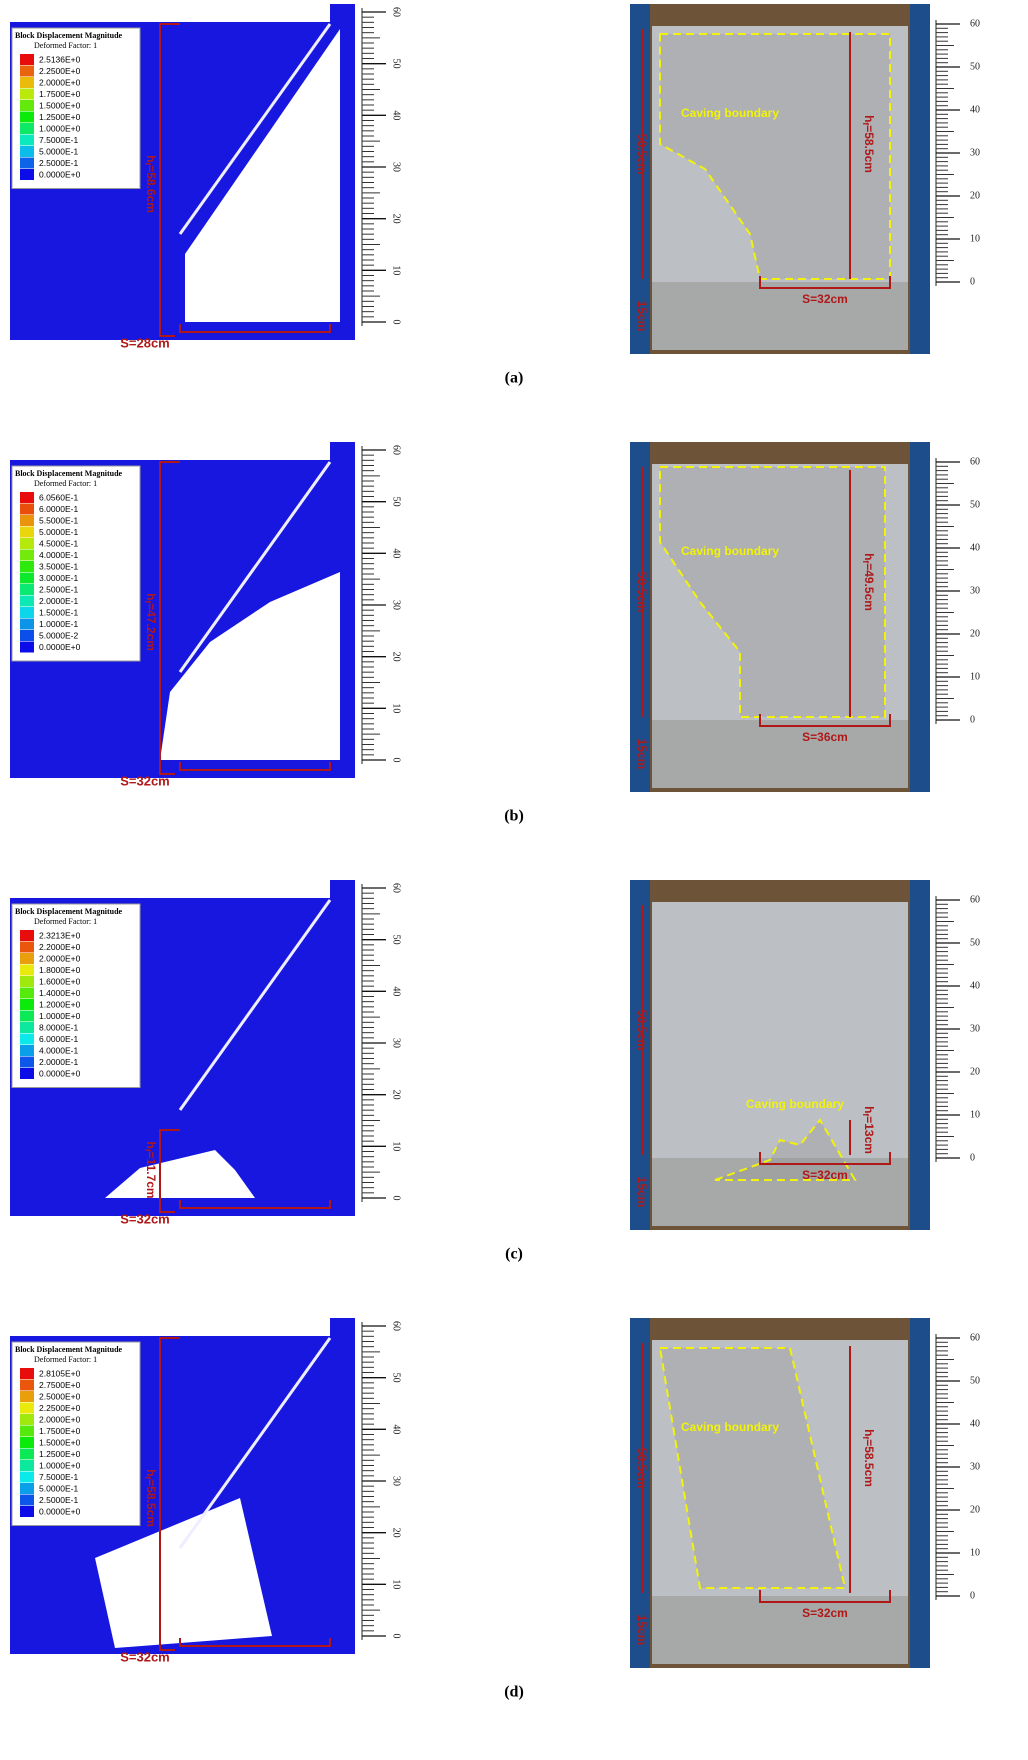 Image resolution: width=1028 pixels, height=1760 pixels. I want to click on height-label-value: =58.5cm, so click(869, 149).